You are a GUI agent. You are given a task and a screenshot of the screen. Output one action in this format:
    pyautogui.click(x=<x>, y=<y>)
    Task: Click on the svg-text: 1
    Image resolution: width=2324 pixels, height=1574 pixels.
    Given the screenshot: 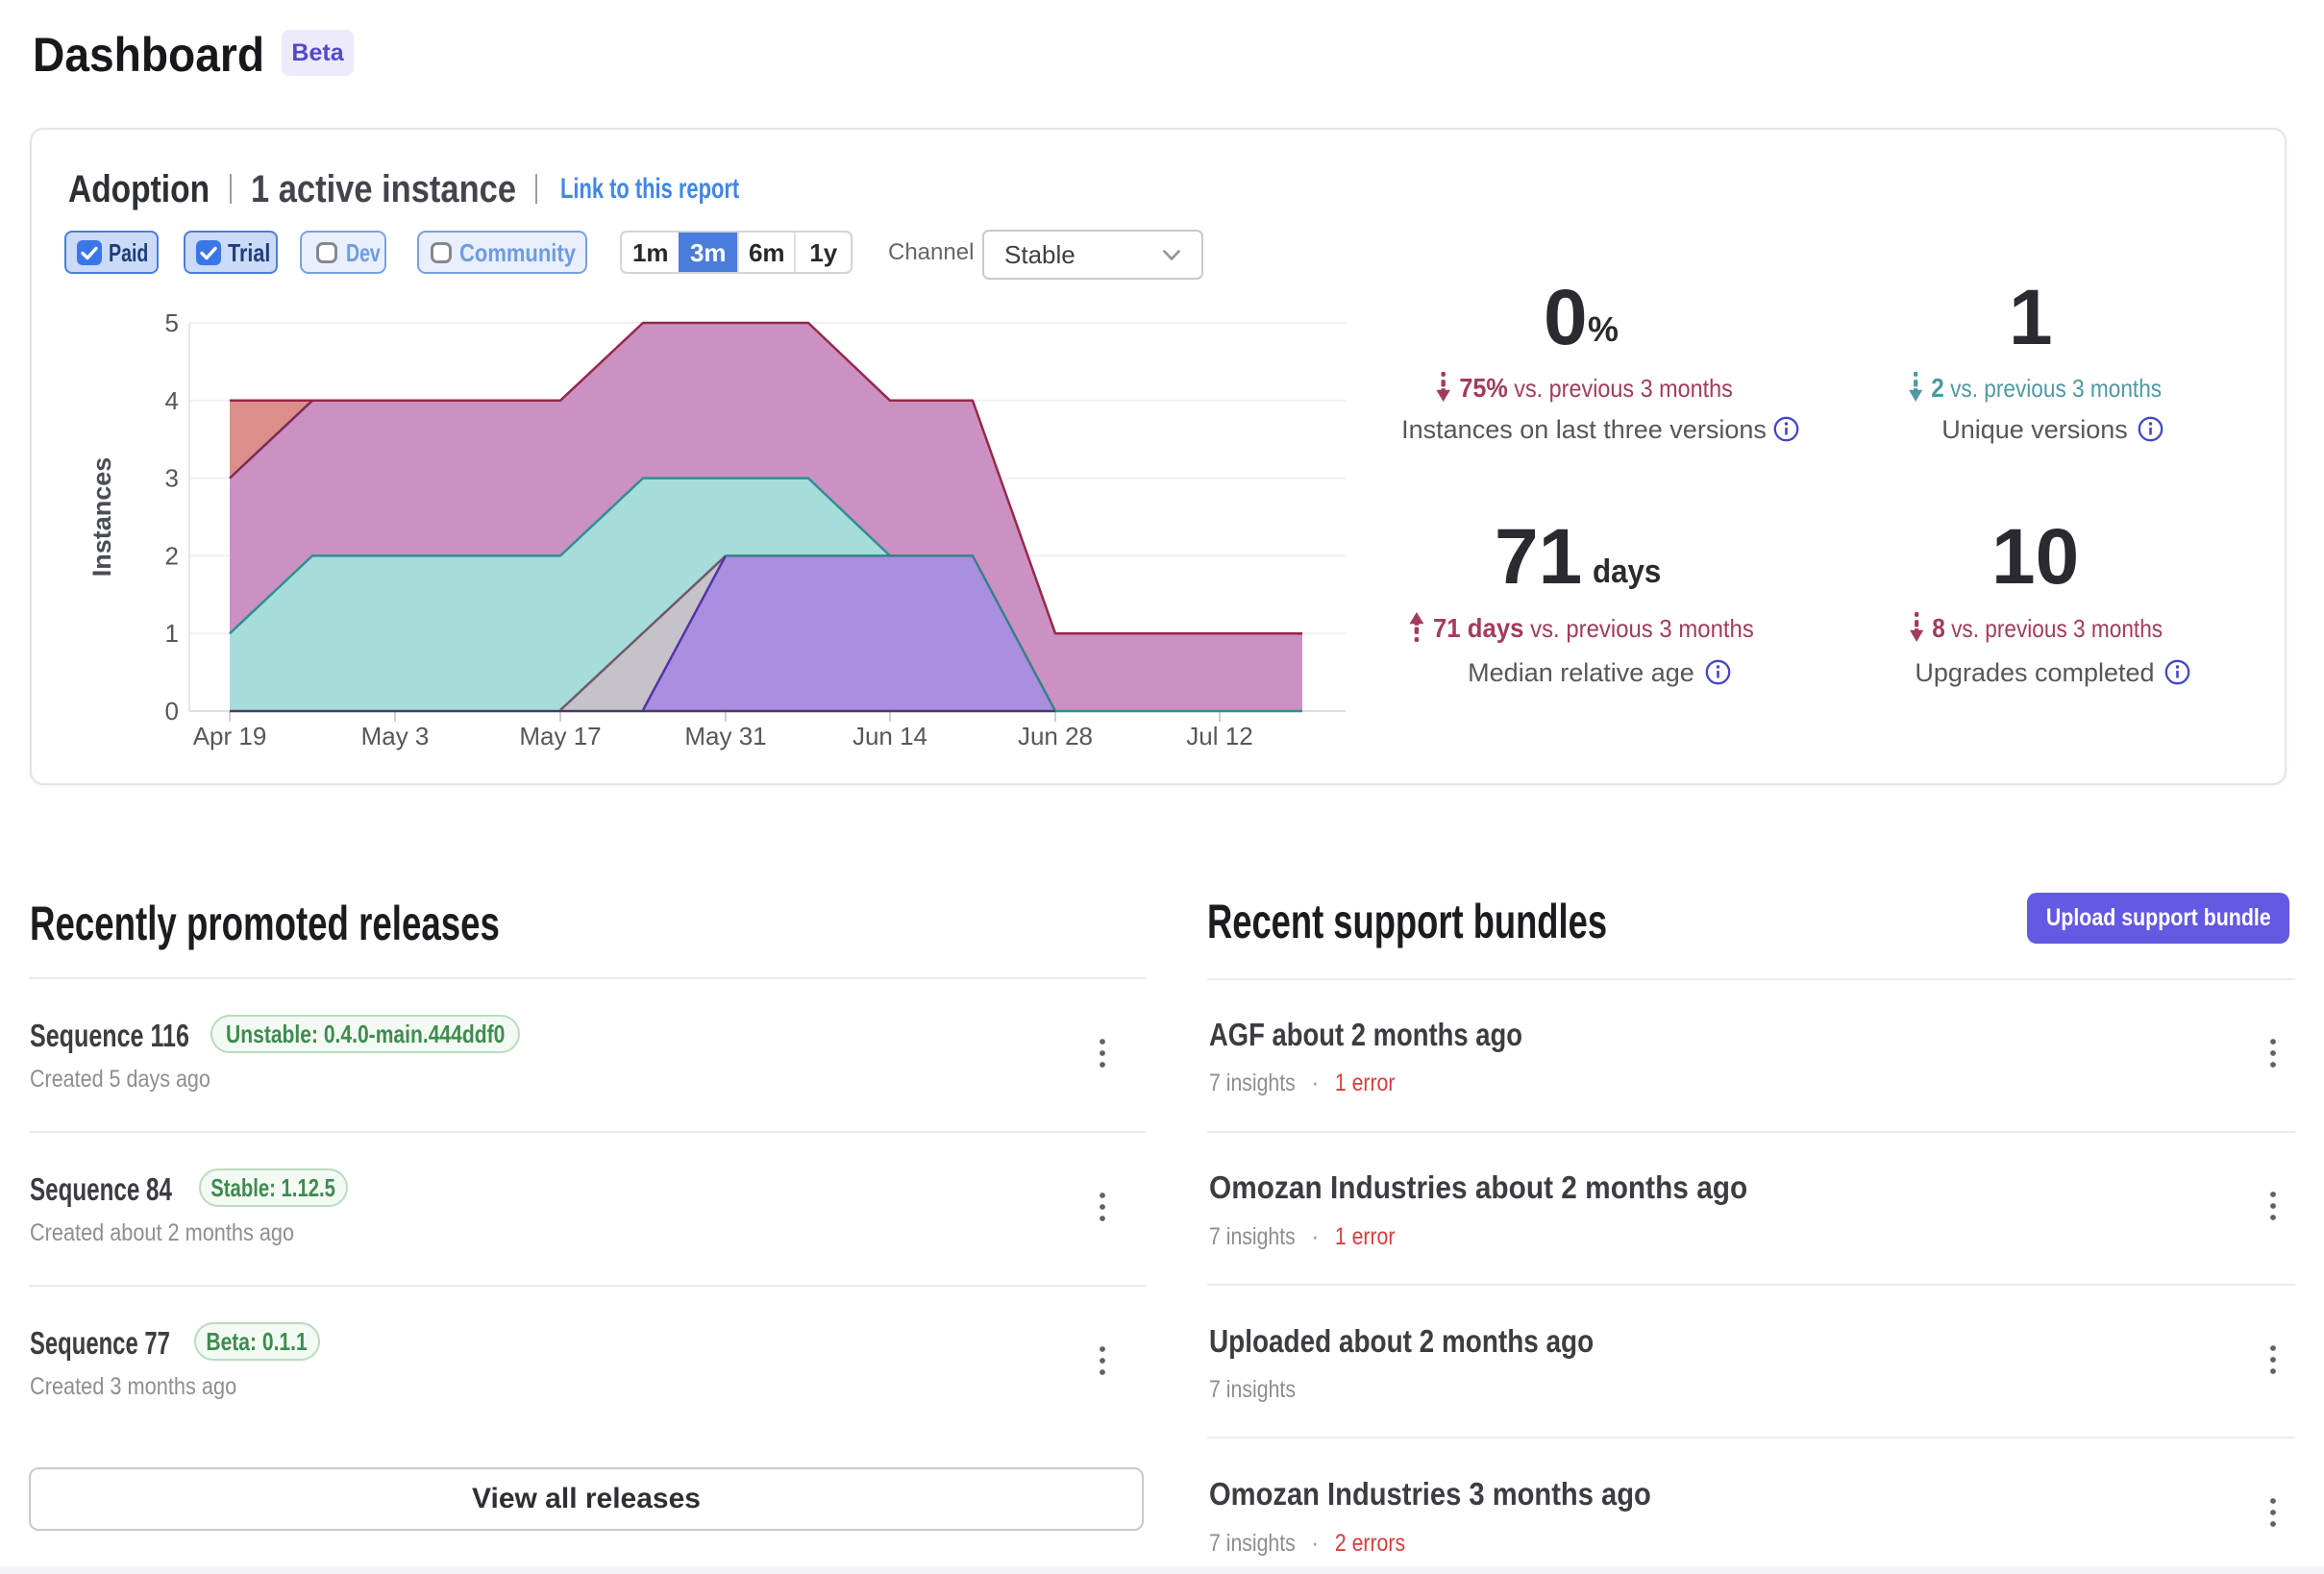 What is the action you would take?
    pyautogui.click(x=172, y=633)
    